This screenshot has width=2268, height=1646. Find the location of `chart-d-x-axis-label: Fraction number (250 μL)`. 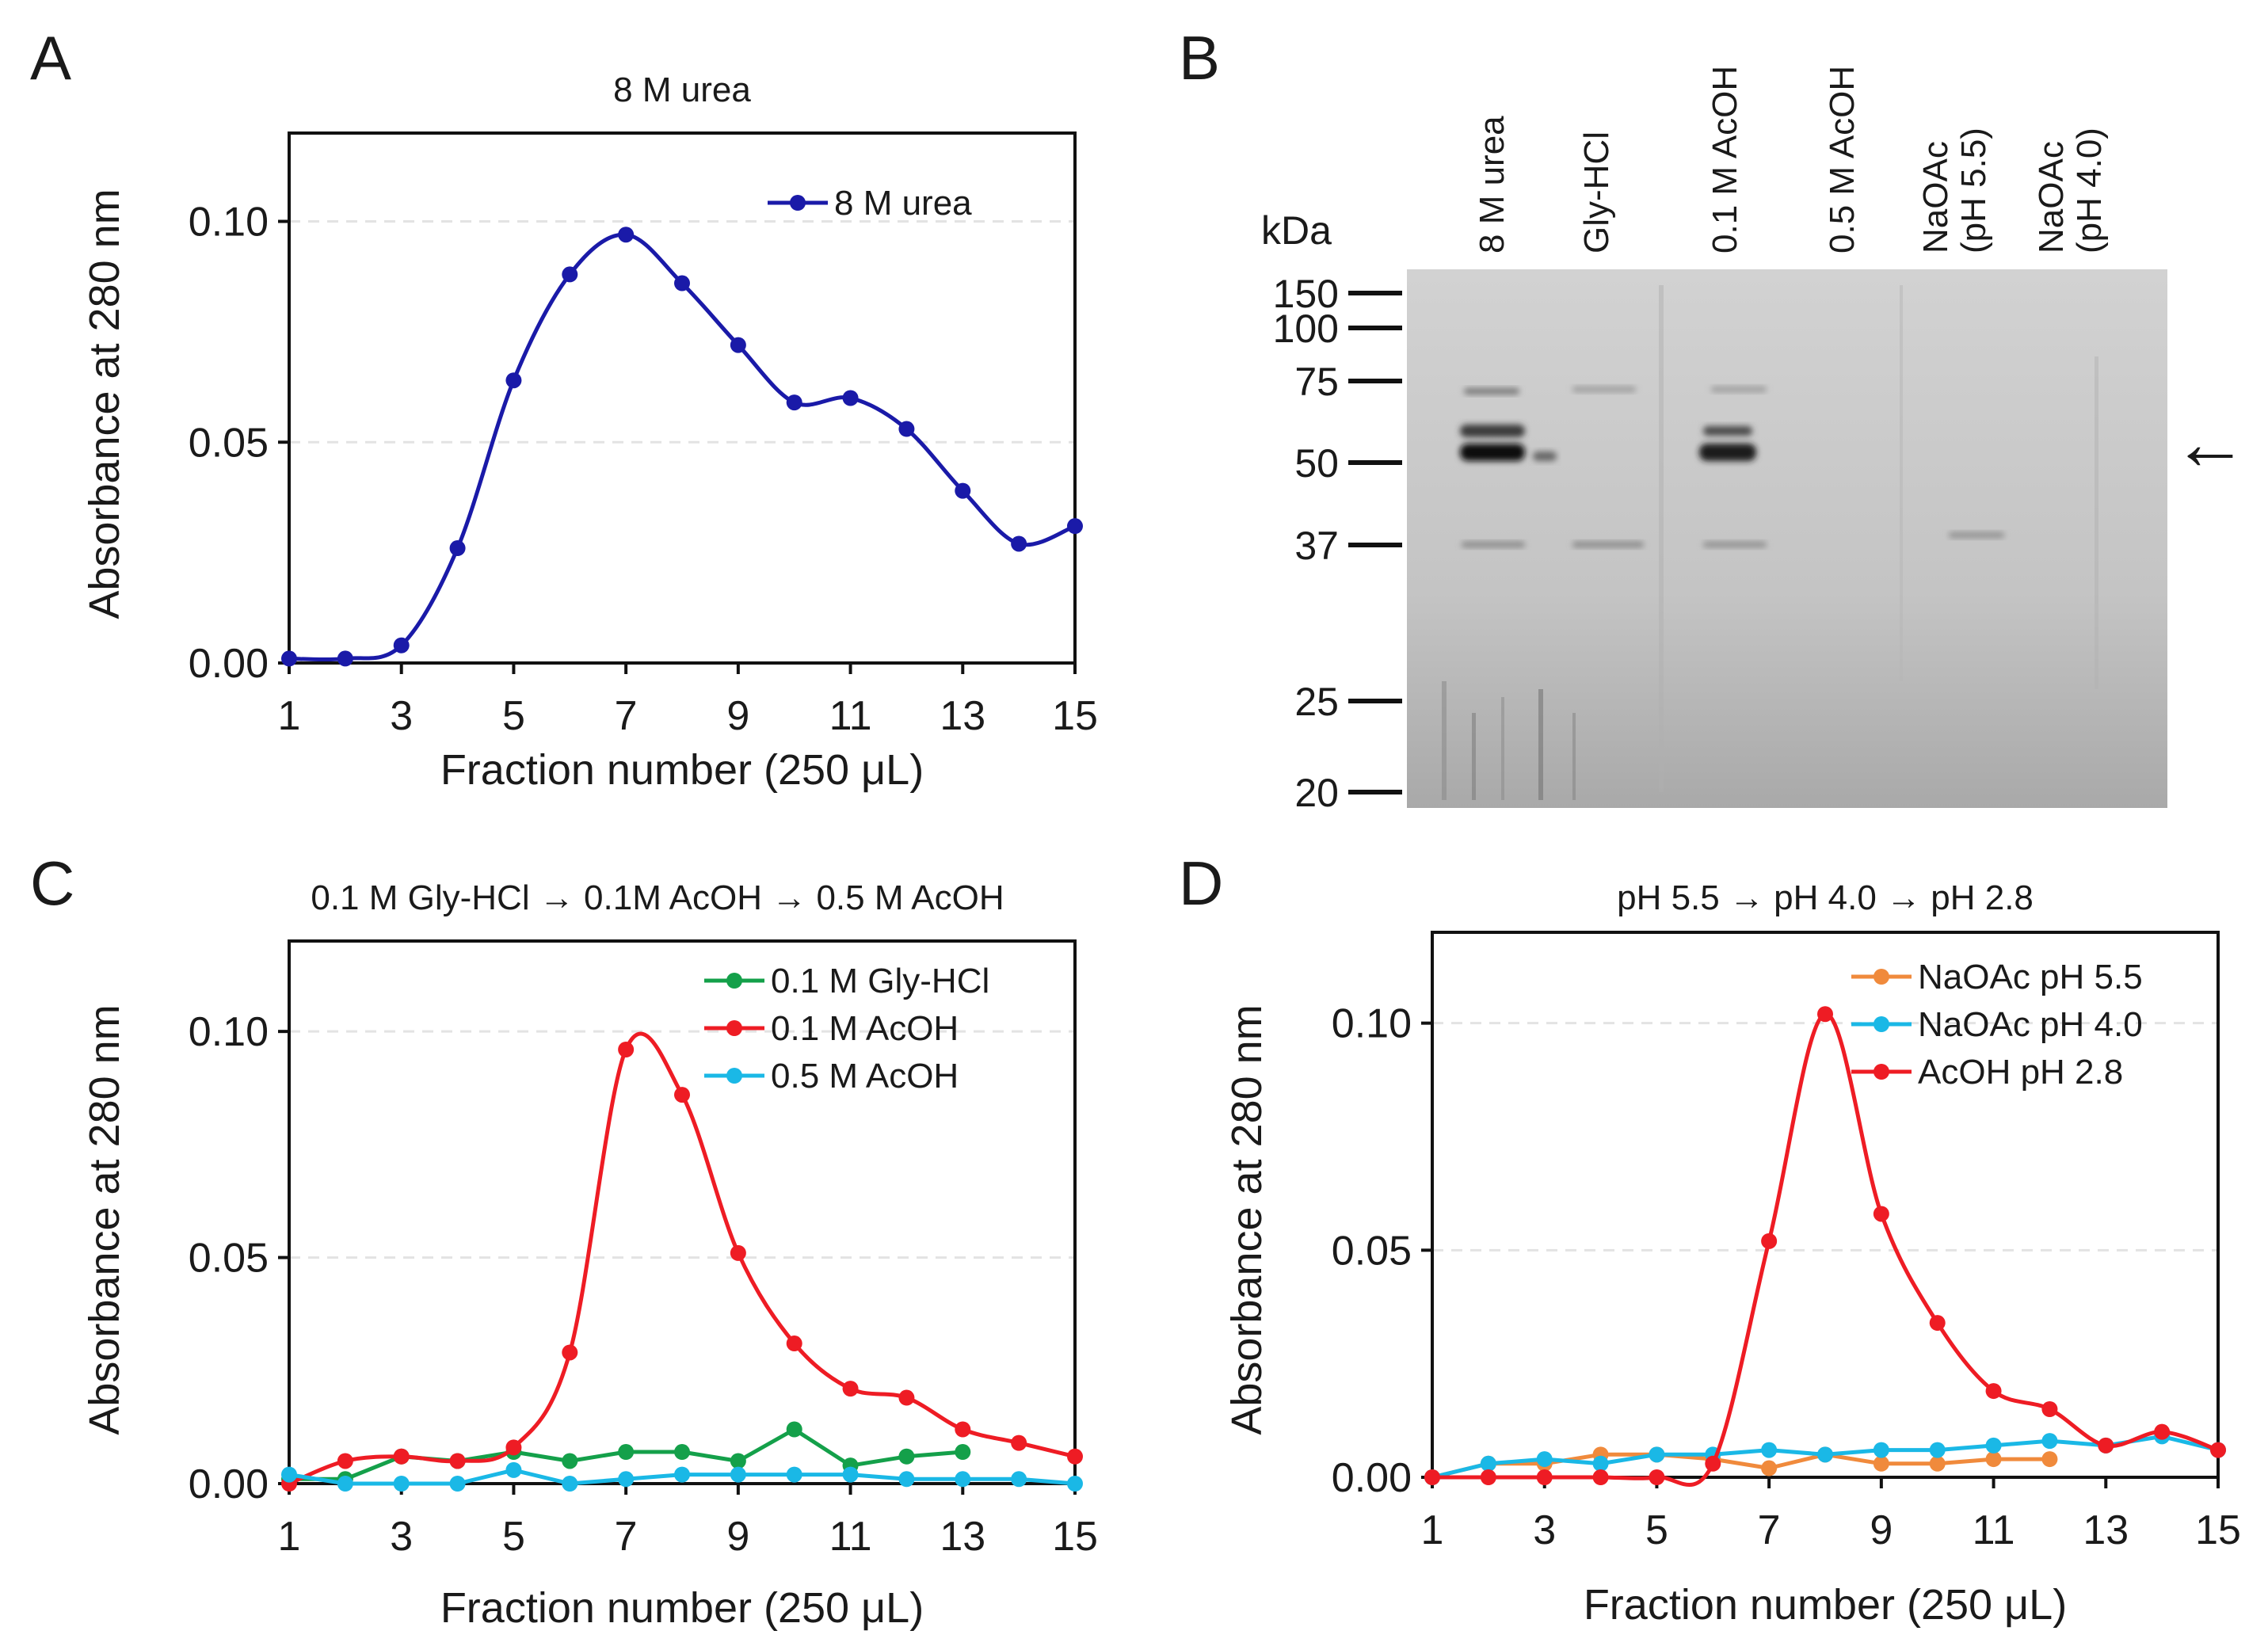

chart-d-x-axis-label: Fraction number (250 μL) is located at coordinates (1825, 1605).